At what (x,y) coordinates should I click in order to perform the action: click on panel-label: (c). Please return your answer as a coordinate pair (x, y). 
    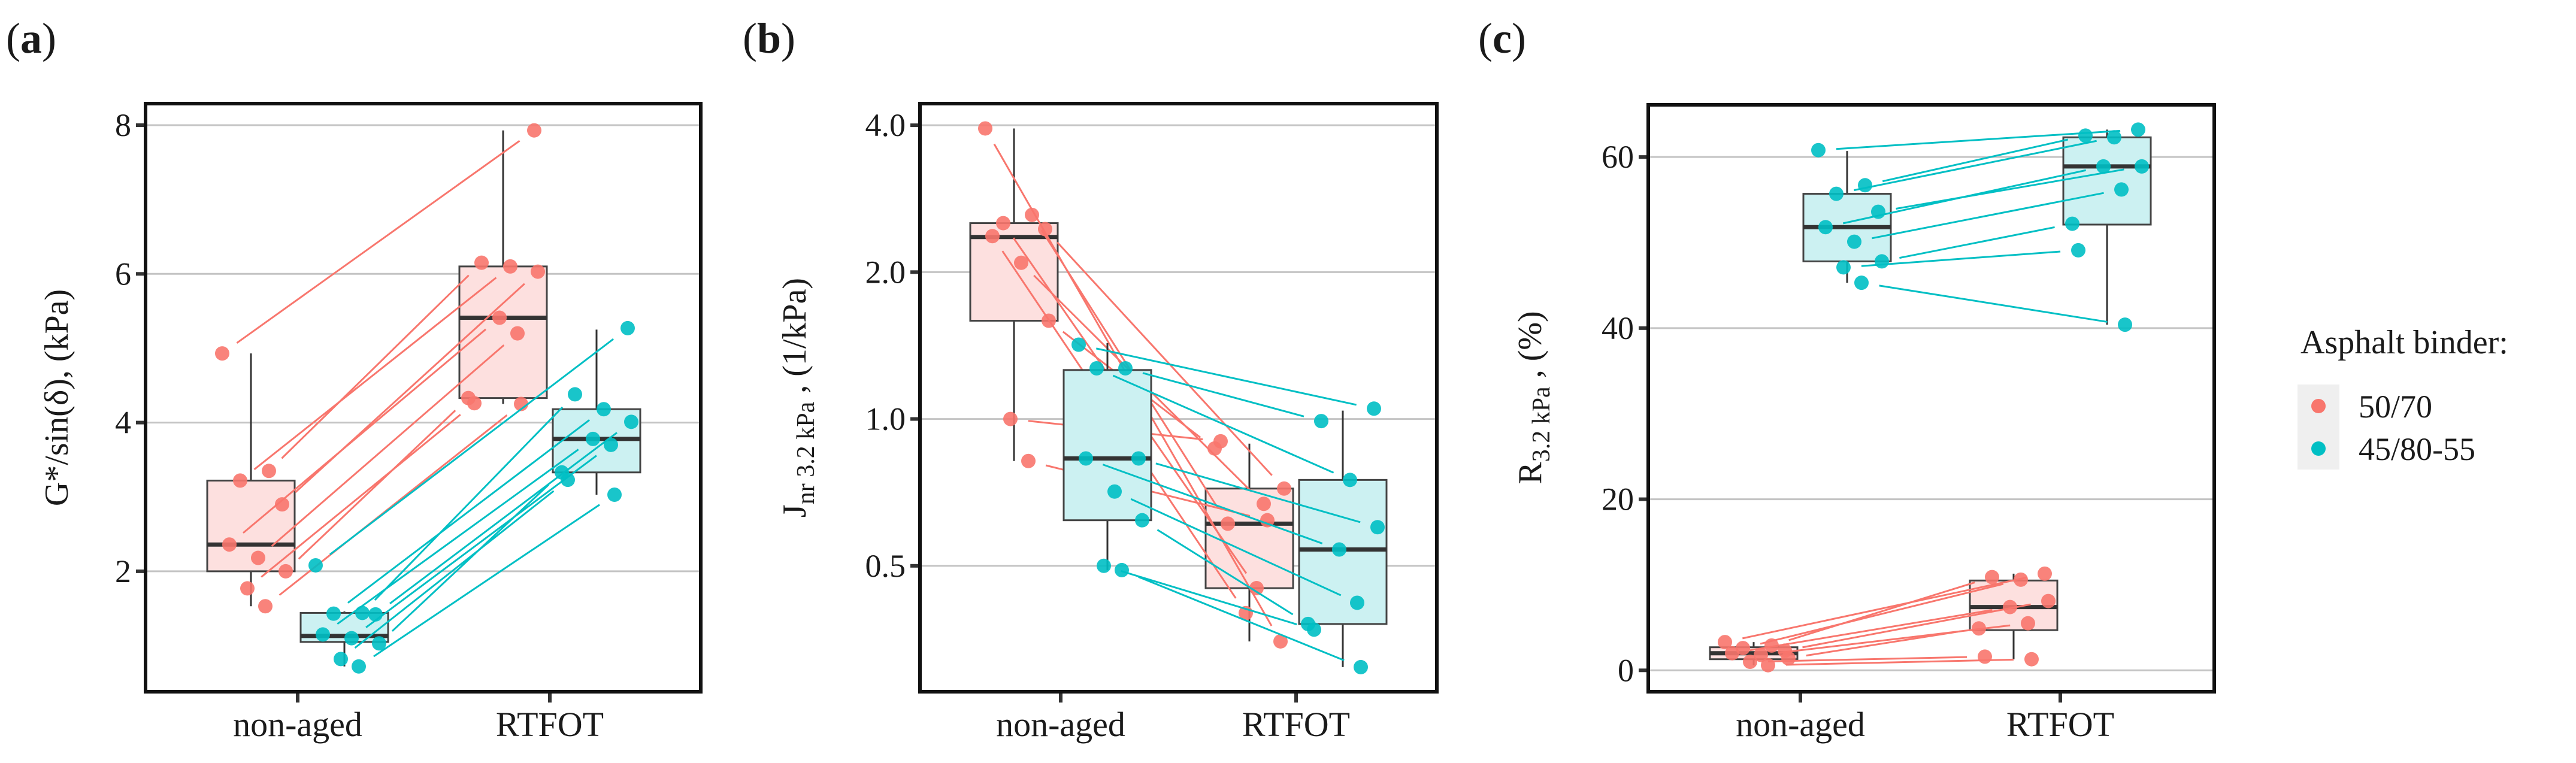
    Looking at the image, I should click on (1502, 38).